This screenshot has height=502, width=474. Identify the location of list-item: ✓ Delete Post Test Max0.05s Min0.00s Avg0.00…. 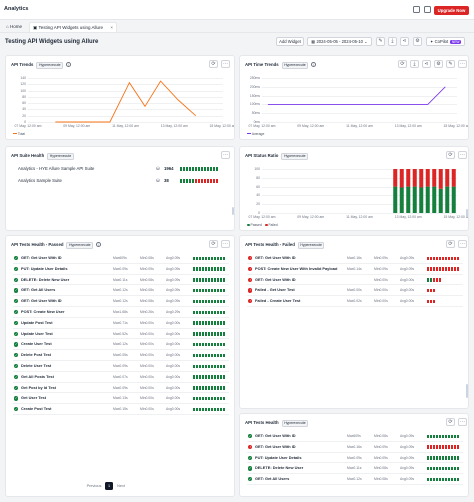
(121, 355).